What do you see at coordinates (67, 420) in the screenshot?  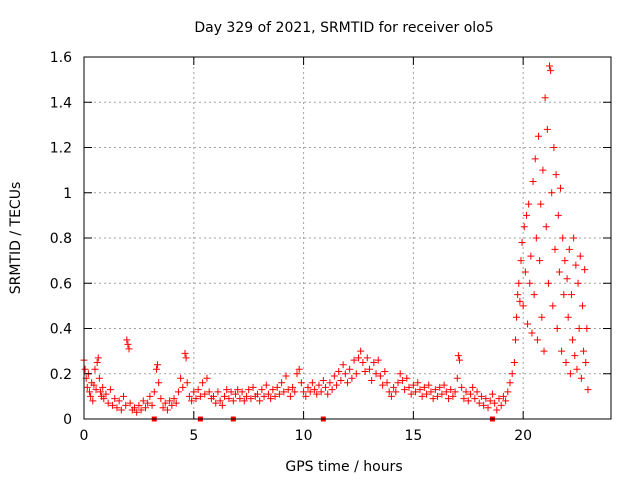 I see `y-tick-label: 0` at bounding box center [67, 420].